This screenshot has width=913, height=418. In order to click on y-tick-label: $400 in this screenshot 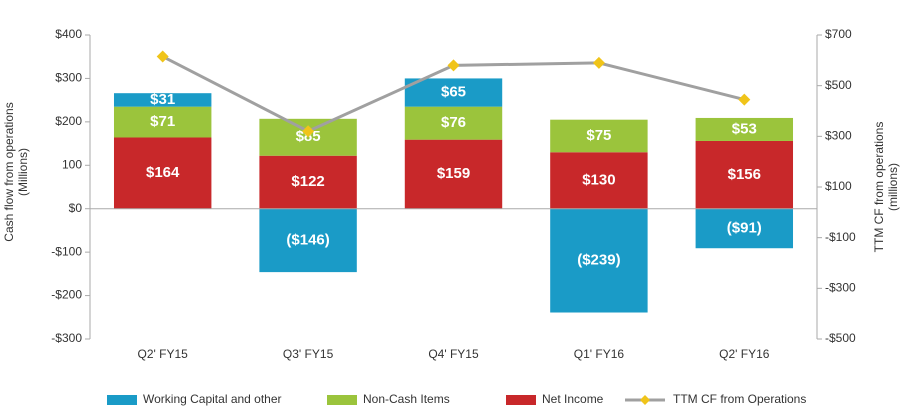, I will do `click(68, 34)`.